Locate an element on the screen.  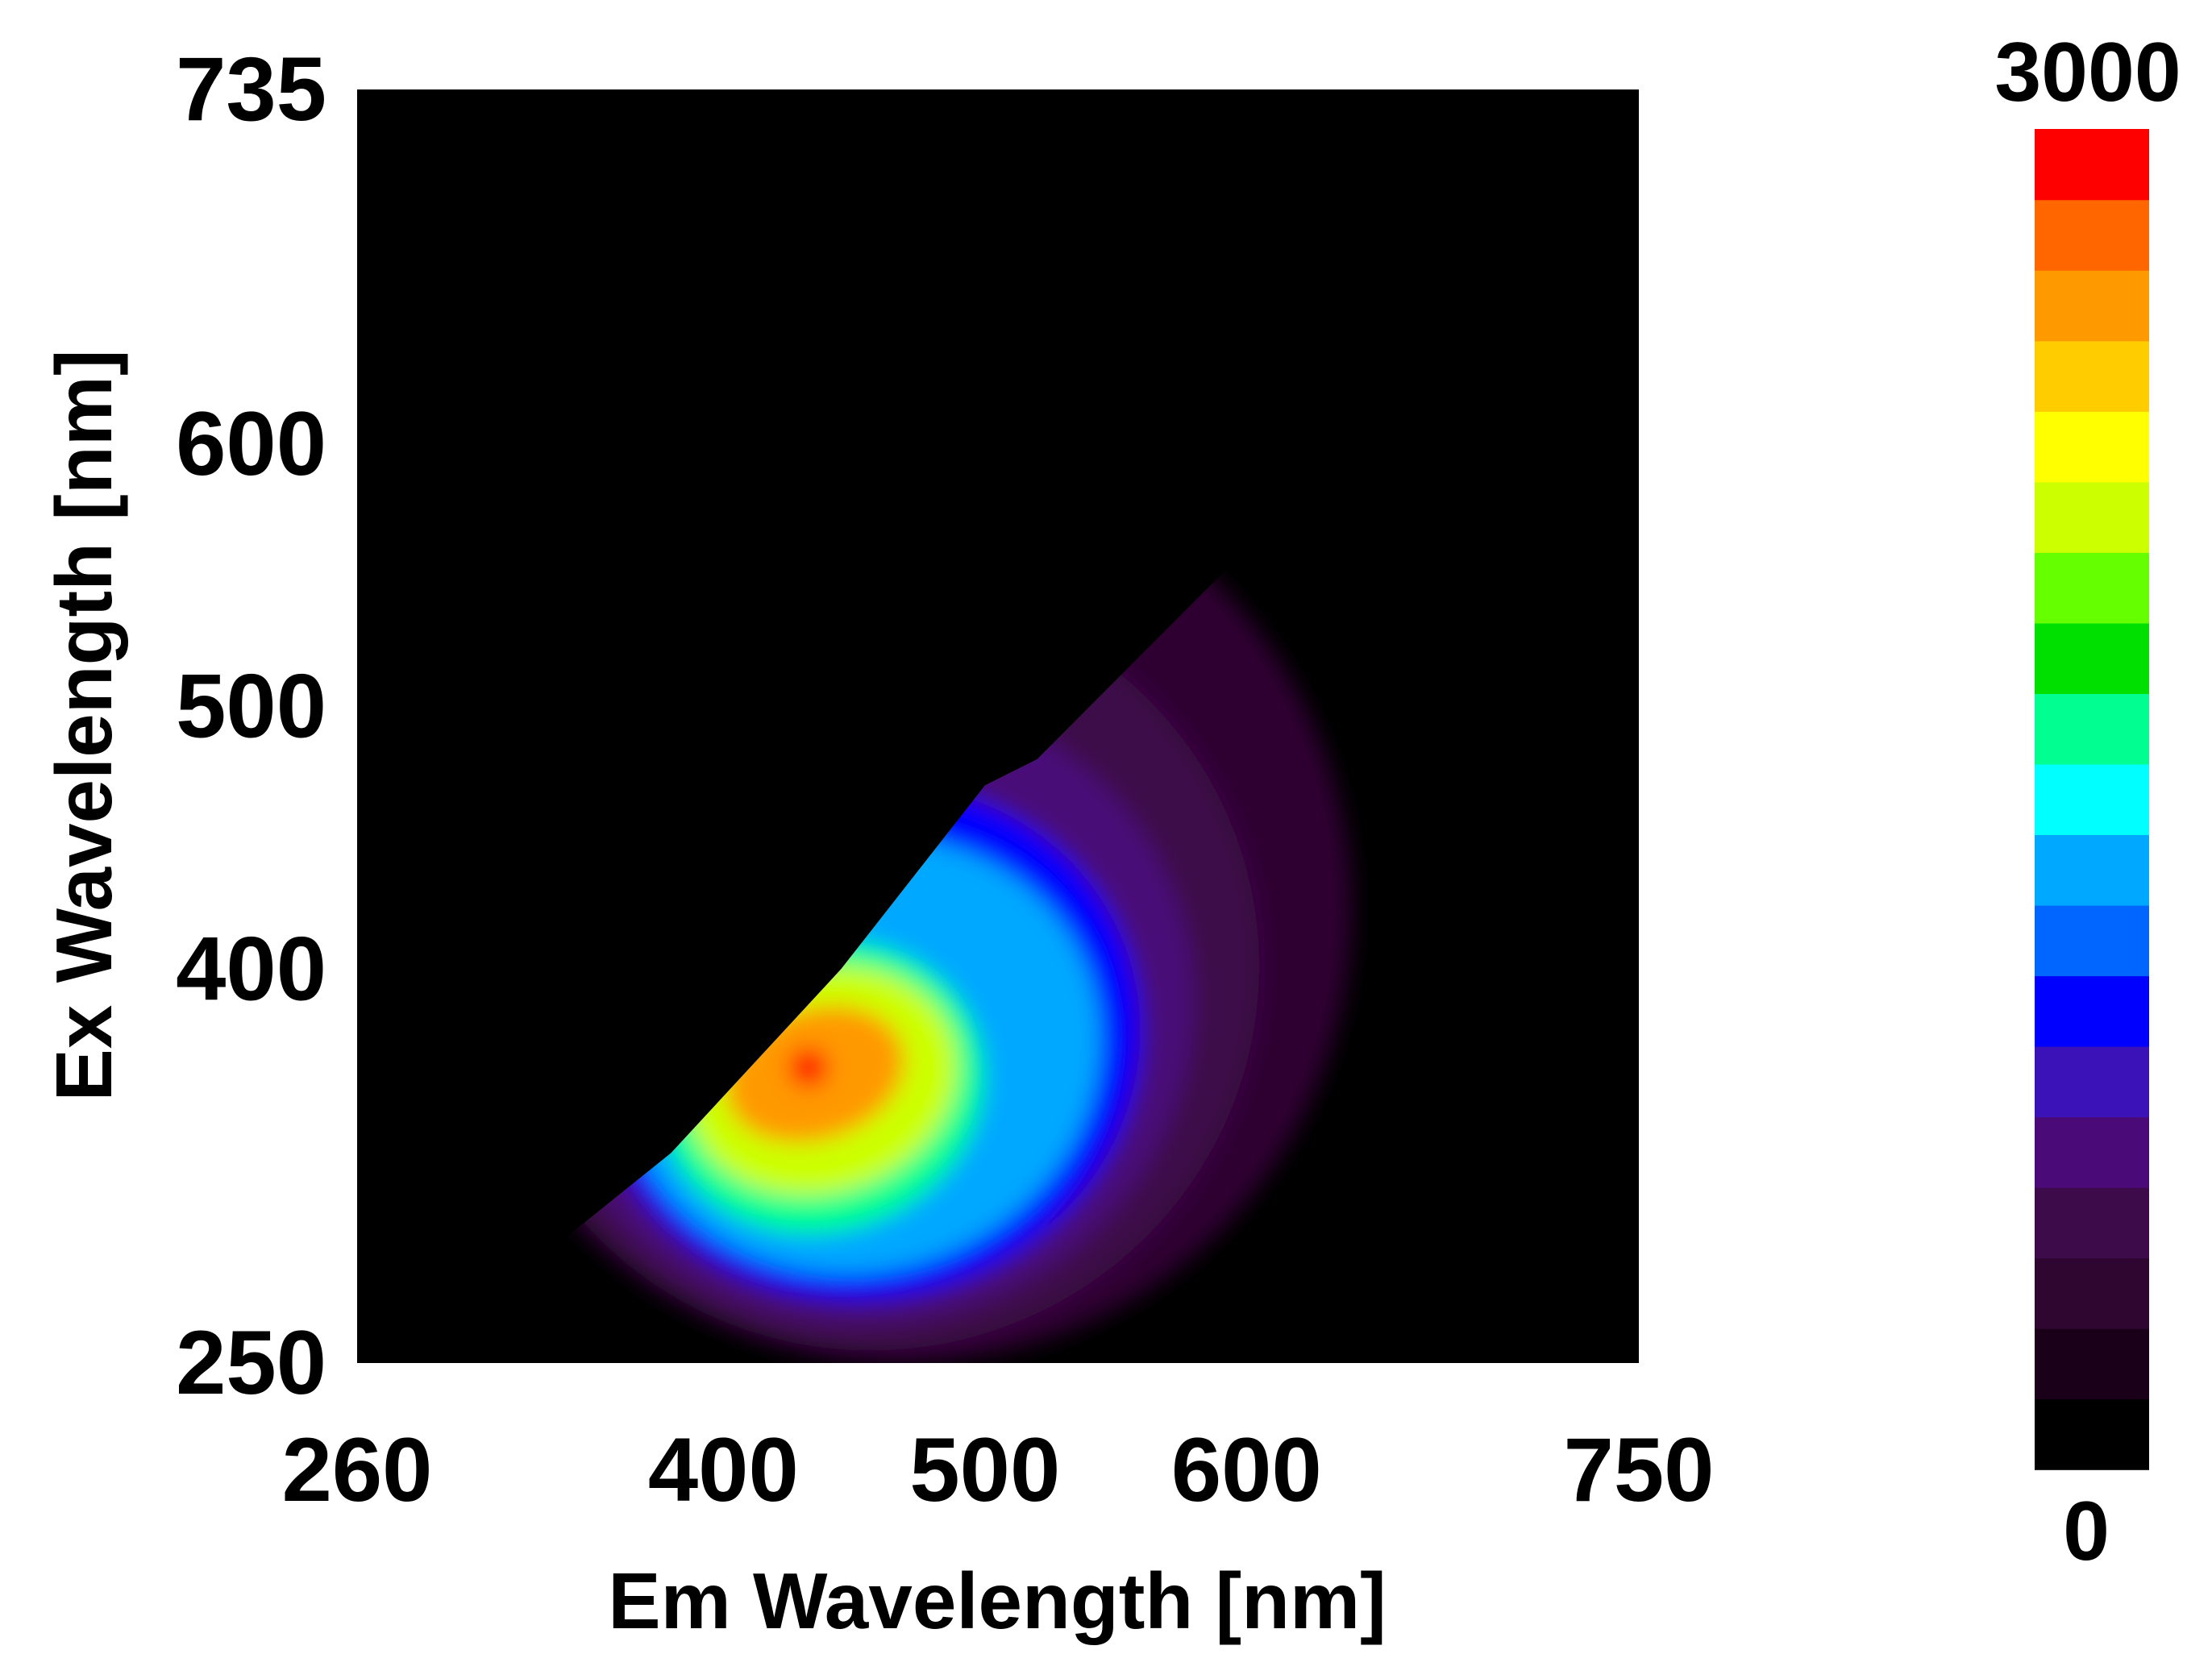
colorbar is located at coordinates (2092, 799).